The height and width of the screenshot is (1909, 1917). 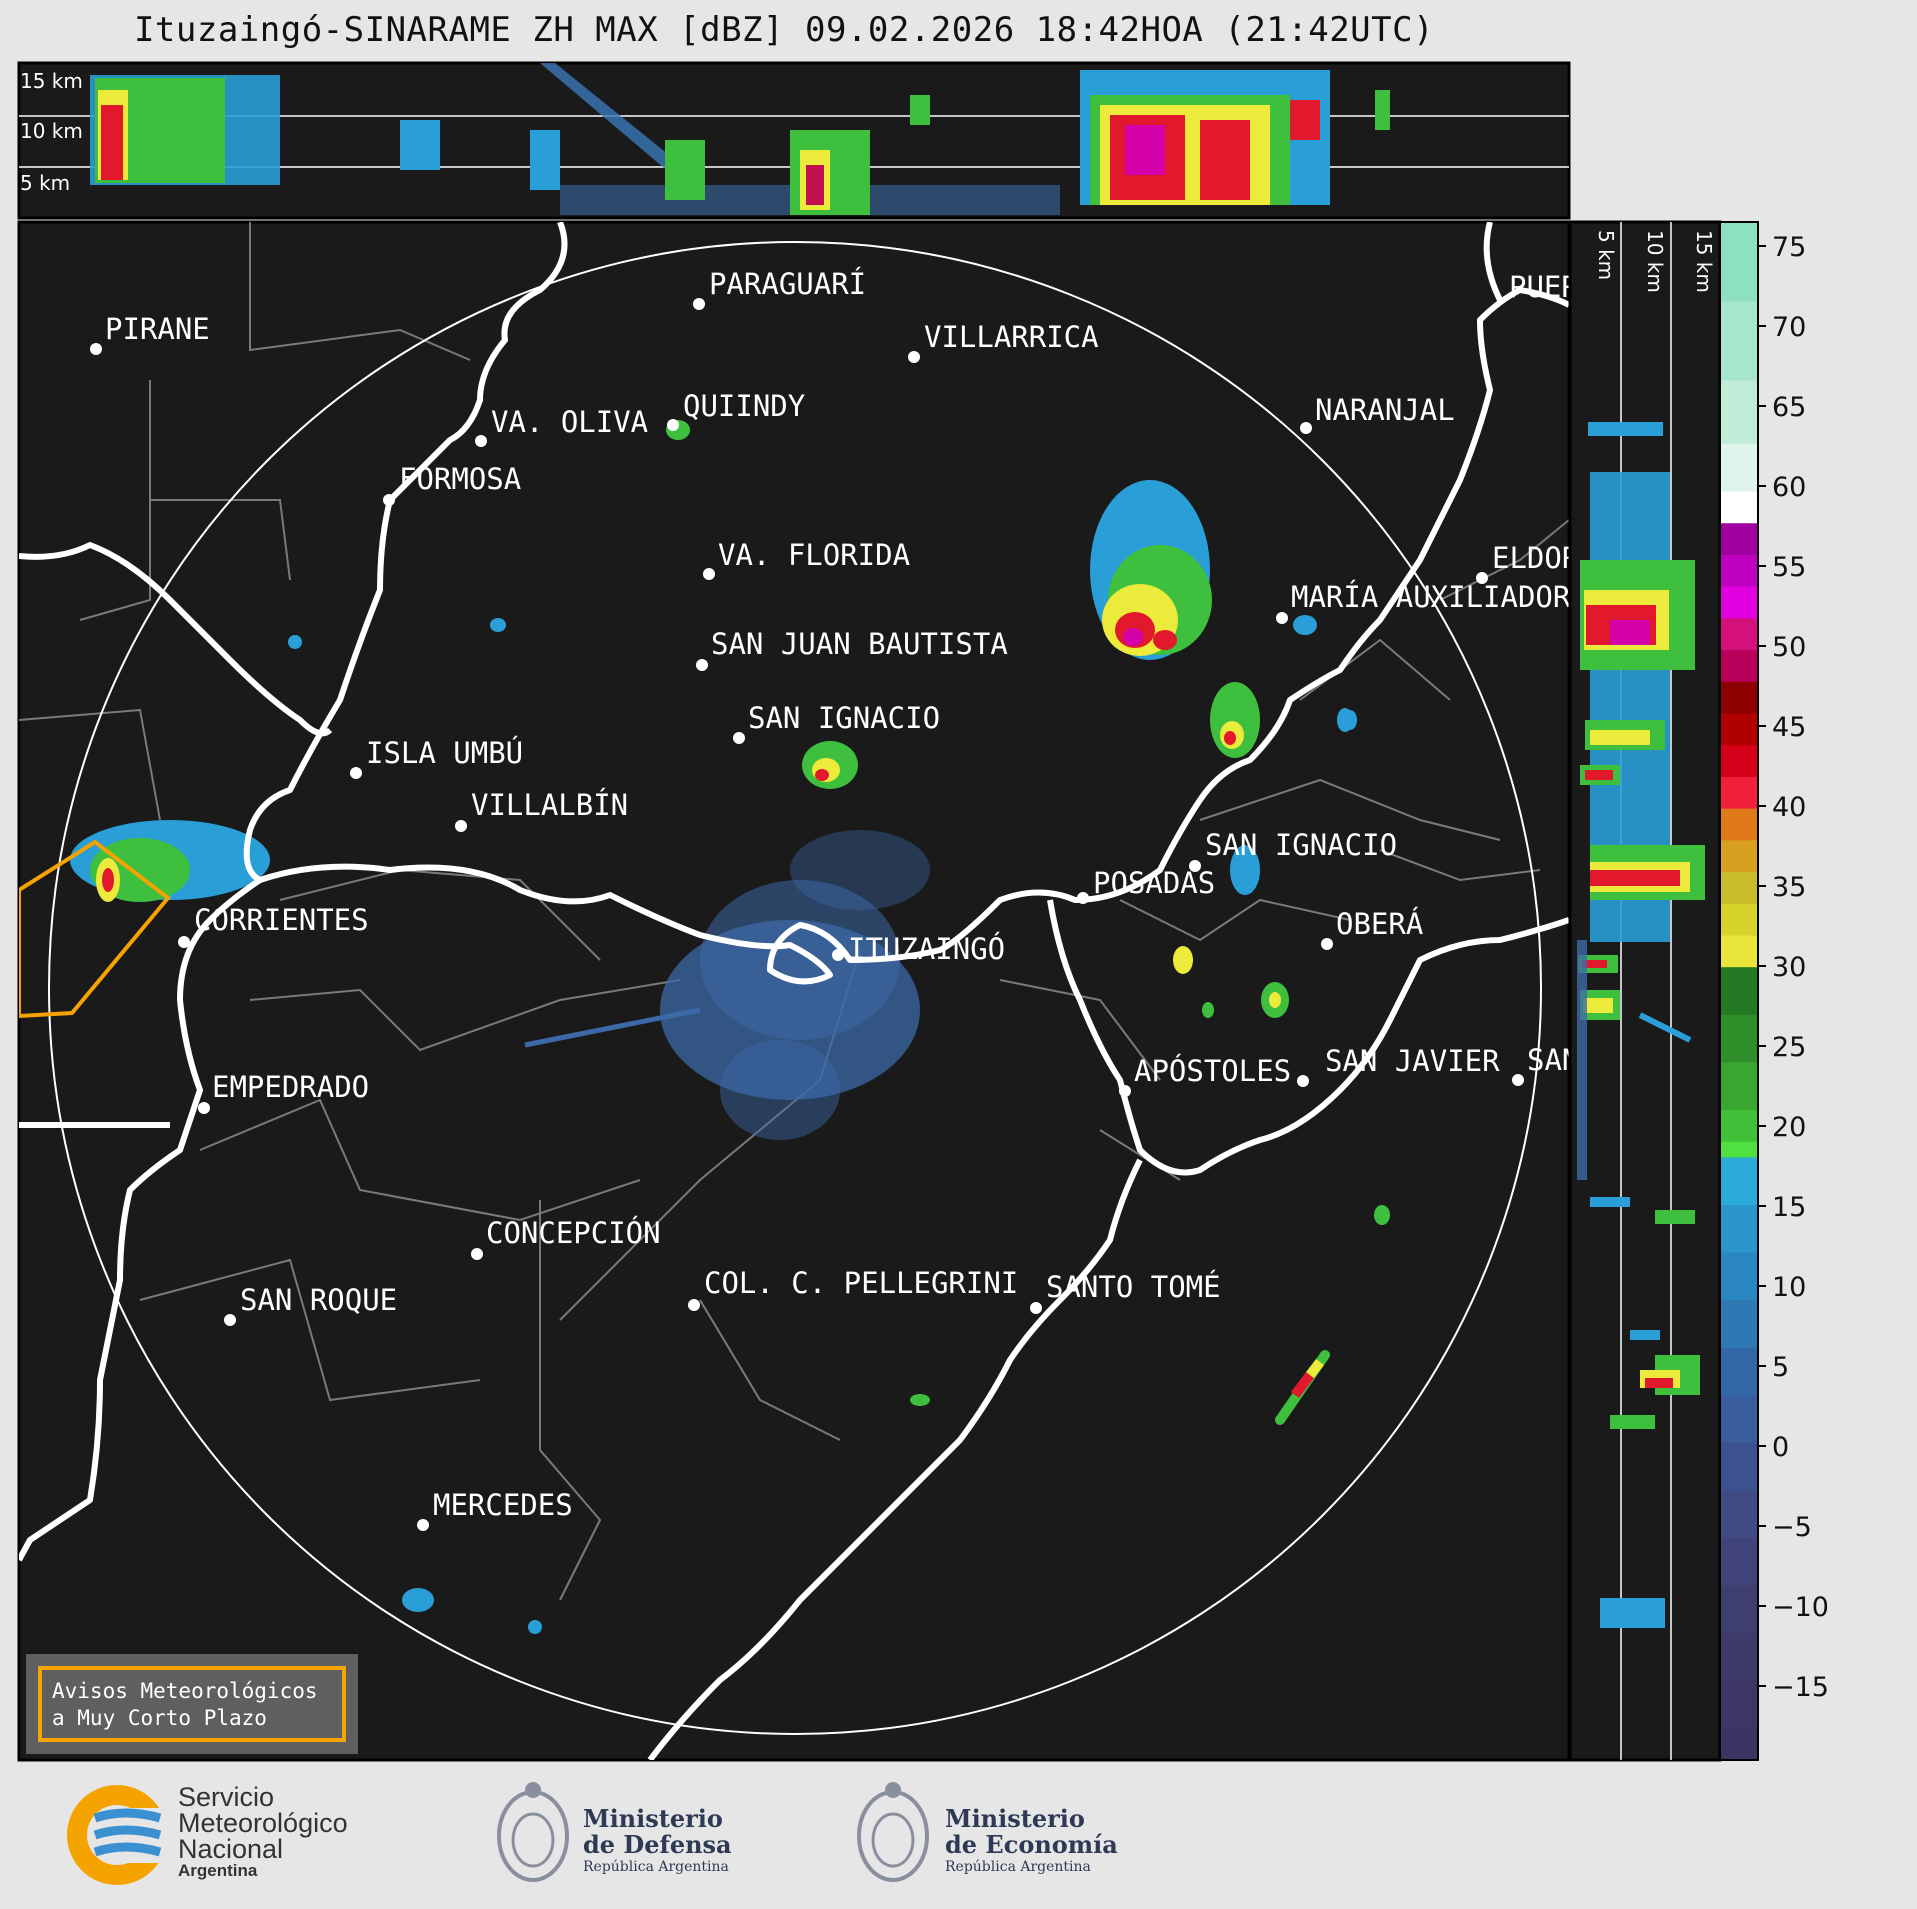 I want to click on warning-legend-line1: Avisos Meteorológicos, so click(x=185, y=1691).